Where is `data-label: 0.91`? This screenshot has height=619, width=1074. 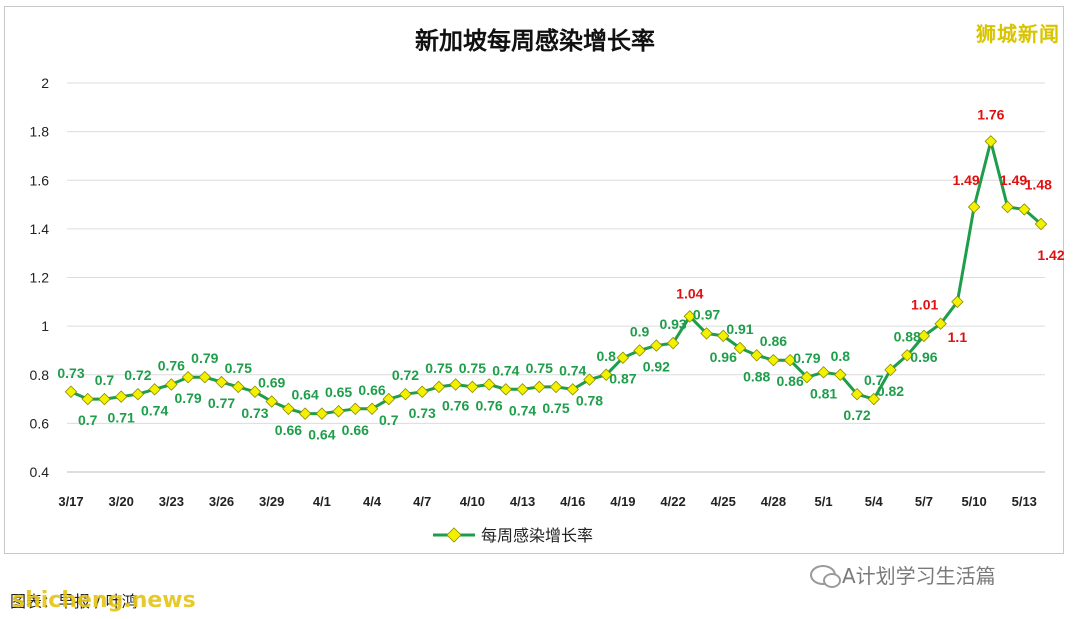 data-label: 0.91 is located at coordinates (739, 329).